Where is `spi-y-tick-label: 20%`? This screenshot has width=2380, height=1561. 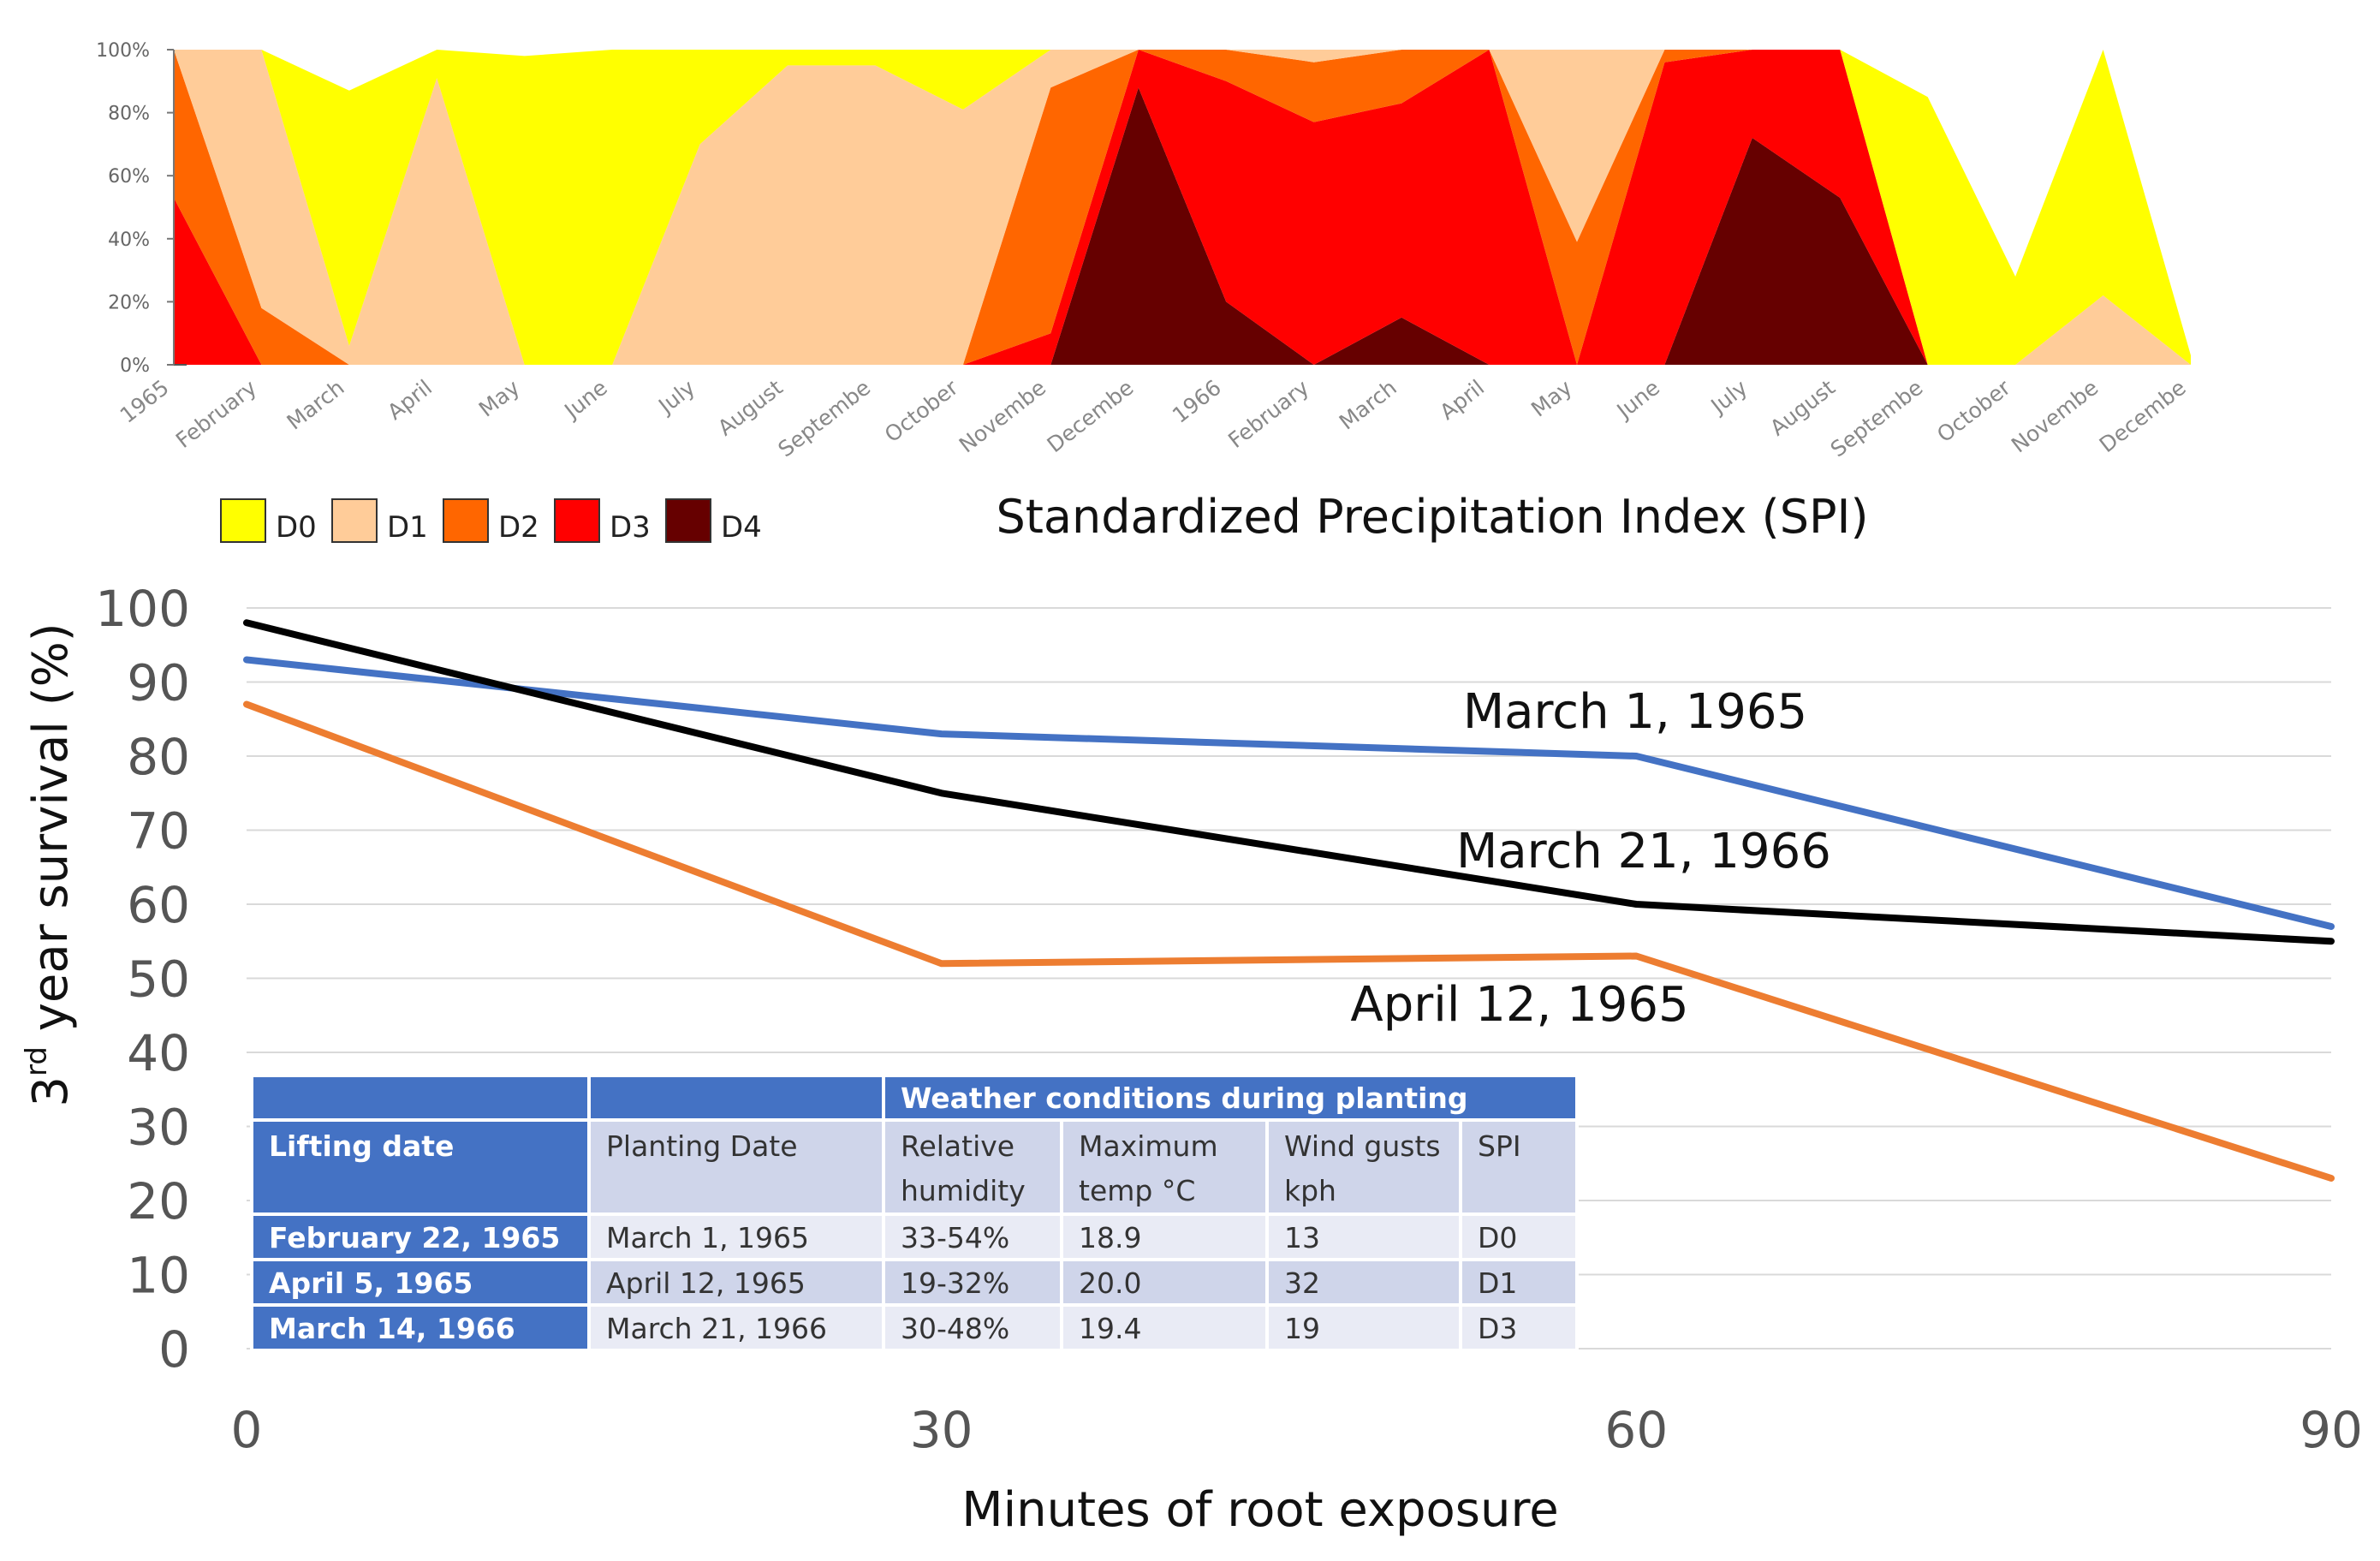
spi-y-tick-label: 20% is located at coordinates (129, 302).